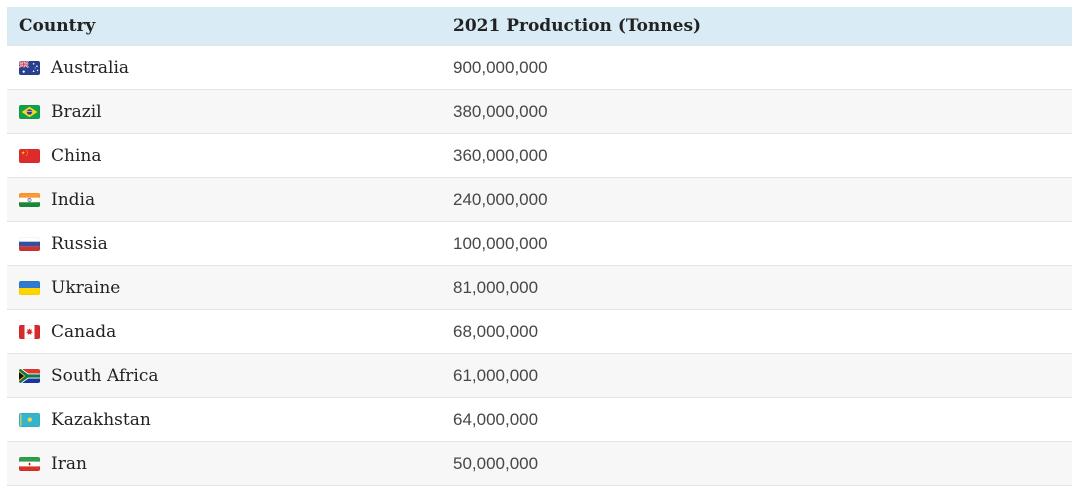 This screenshot has height=488, width=1080. Describe the element at coordinates (224, 67) in the screenshot. I see `country-cell: Australia` at that location.